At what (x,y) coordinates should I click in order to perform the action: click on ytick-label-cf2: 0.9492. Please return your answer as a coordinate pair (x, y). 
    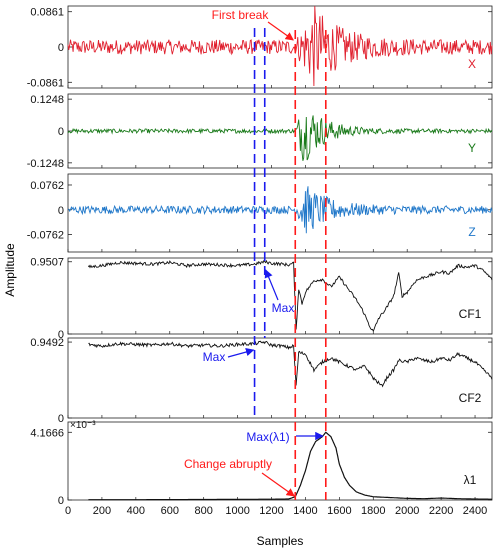
    Looking at the image, I should click on (47, 343).